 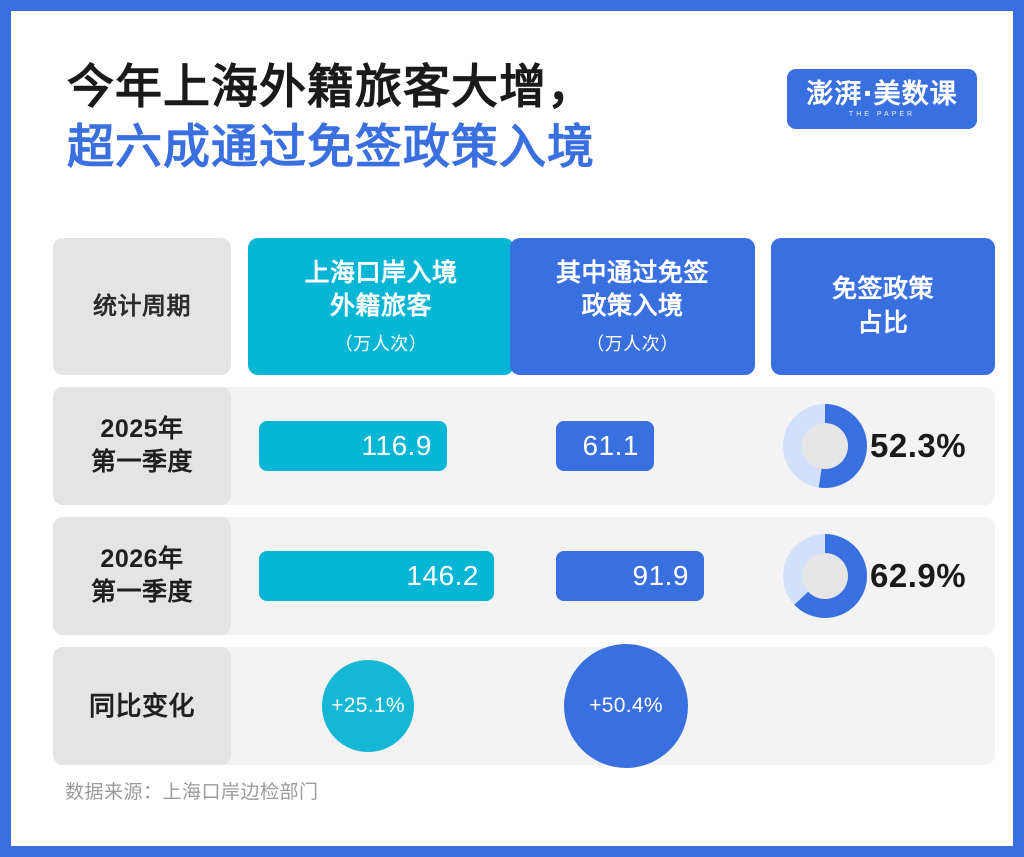 What do you see at coordinates (610, 445) in the screenshot?
I see `visa-free-value: 61.1` at bounding box center [610, 445].